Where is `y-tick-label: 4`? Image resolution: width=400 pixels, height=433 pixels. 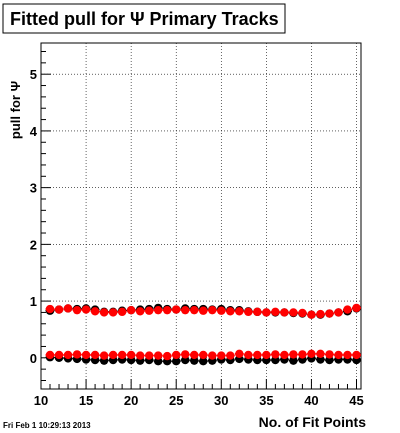 y-tick-label: 4 is located at coordinates (34, 131).